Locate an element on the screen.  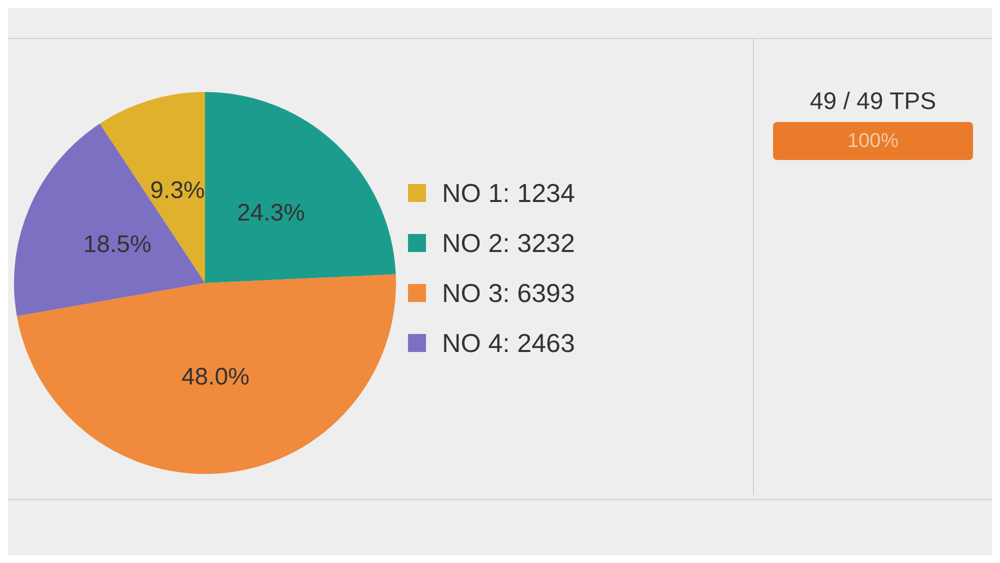
text: 49 / 49 TPS is located at coordinates (873, 102).